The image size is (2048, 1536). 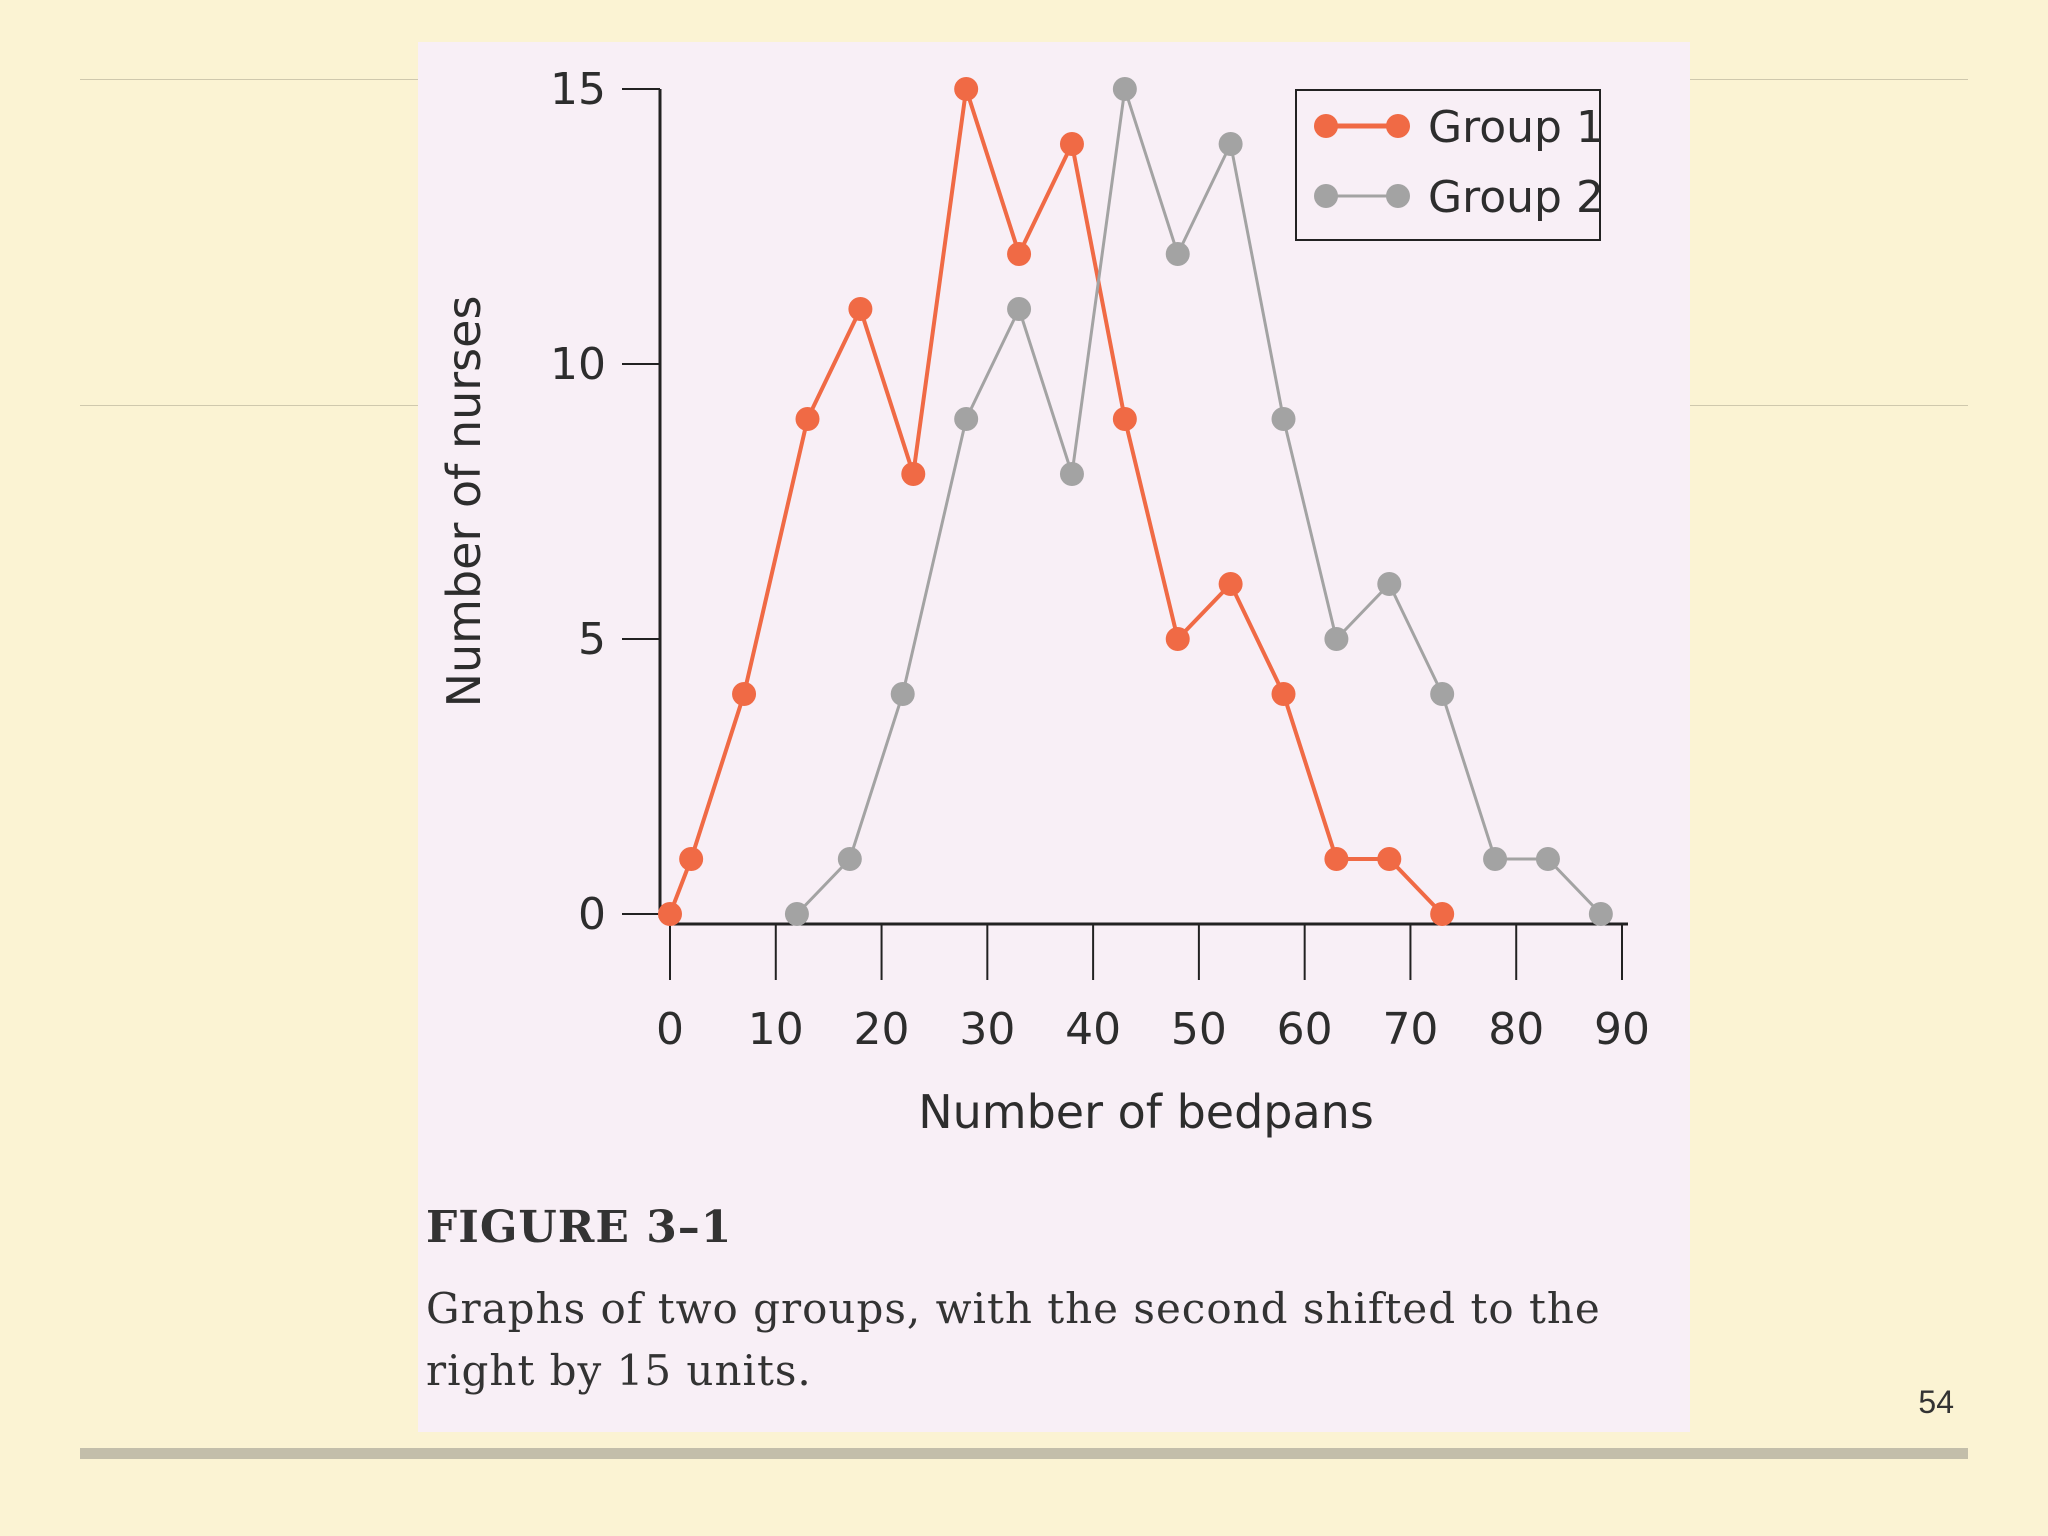 What do you see at coordinates (776, 1029) in the screenshot?
I see `x-tick-label: 10` at bounding box center [776, 1029].